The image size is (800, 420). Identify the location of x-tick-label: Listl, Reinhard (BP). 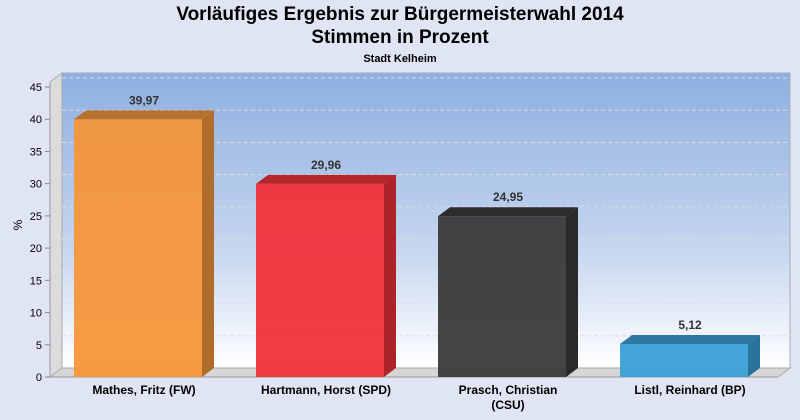
(689, 390).